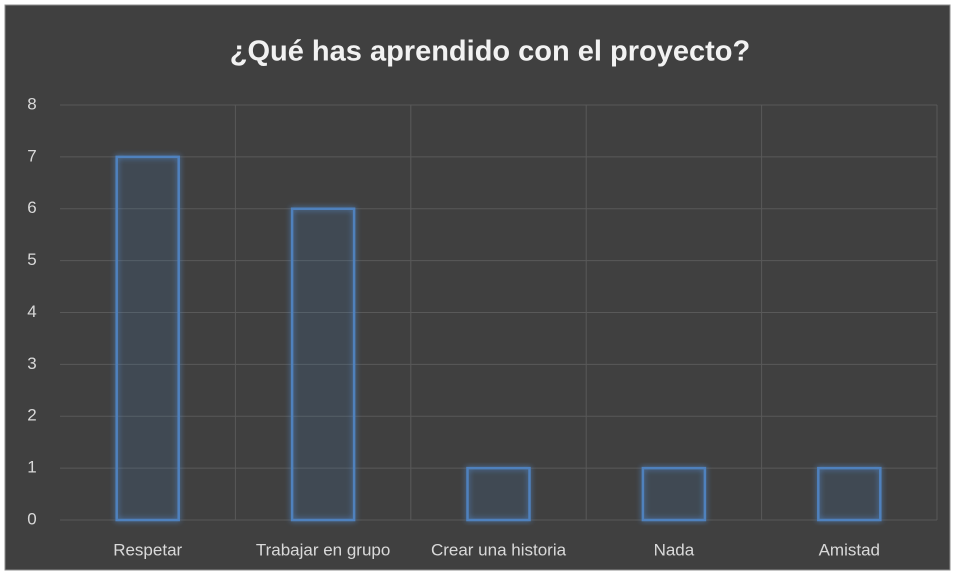 The image size is (955, 575). Describe the element at coordinates (490, 52) in the screenshot. I see `chart-title: ¿Qué has aprendido con el proyecto?` at that location.